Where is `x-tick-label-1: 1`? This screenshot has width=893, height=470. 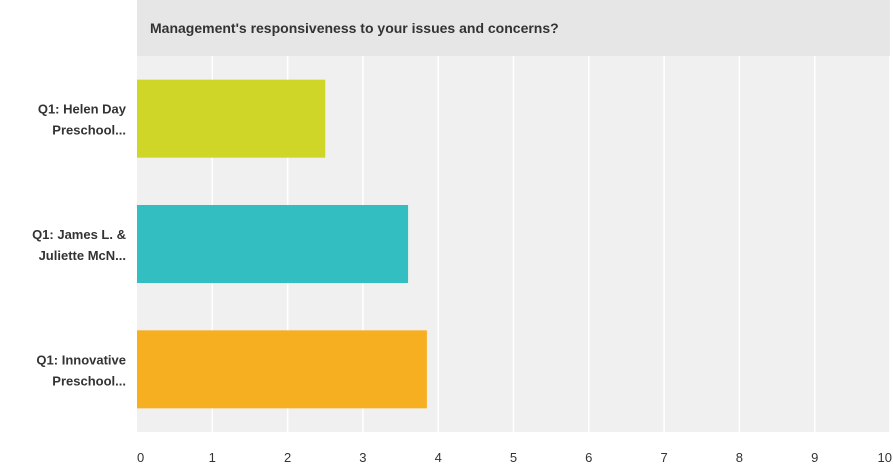 x-tick-label-1: 1 is located at coordinates (212, 457).